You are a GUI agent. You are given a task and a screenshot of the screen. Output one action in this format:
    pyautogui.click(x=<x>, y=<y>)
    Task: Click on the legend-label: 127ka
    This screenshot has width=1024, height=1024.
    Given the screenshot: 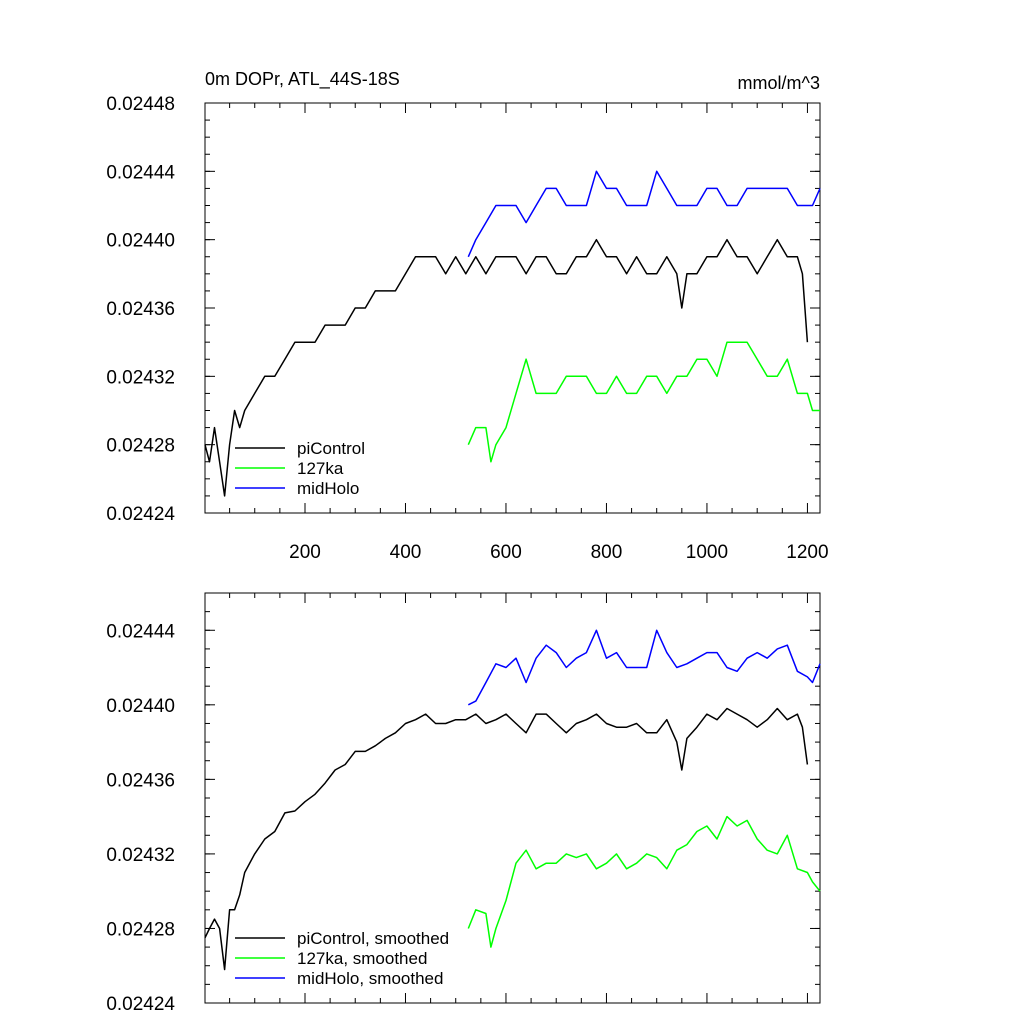 What is the action you would take?
    pyautogui.click(x=320, y=468)
    